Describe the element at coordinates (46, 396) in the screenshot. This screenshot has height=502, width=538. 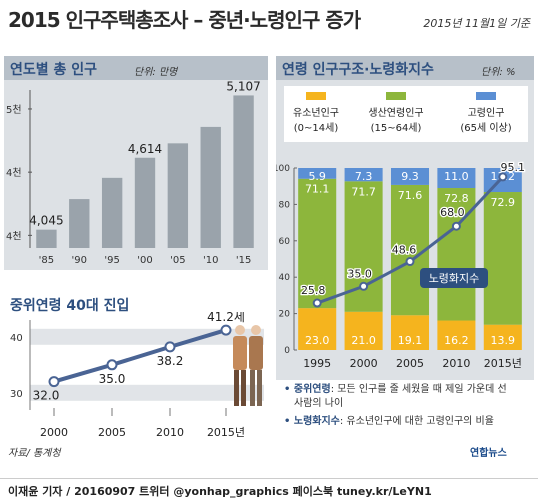
I see `median-age-data-label: 32.0` at that location.